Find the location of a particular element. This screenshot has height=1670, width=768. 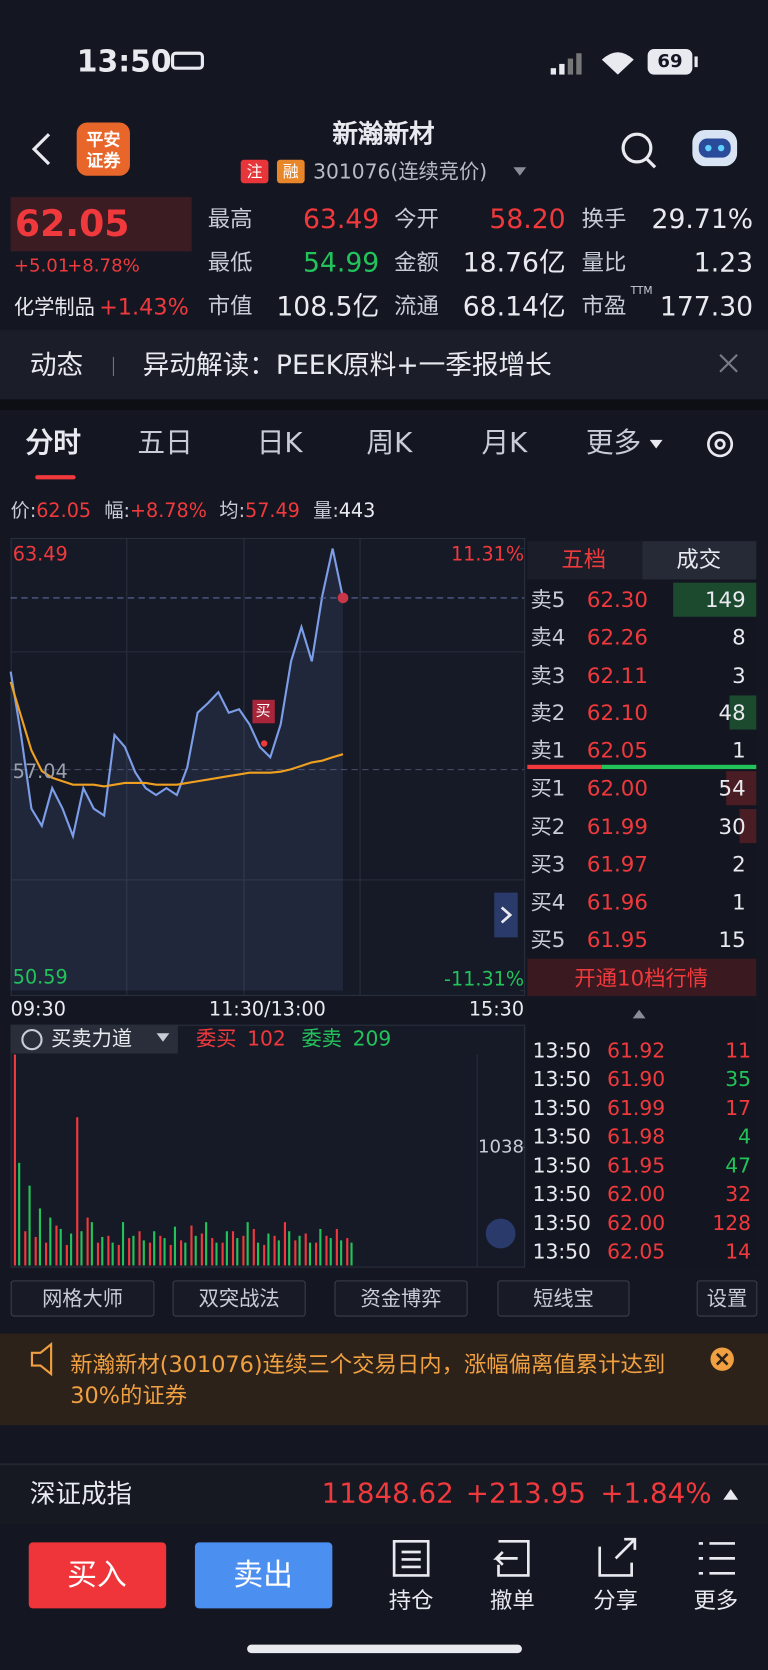

tool-label: 双突战法 is located at coordinates (239, 1299).